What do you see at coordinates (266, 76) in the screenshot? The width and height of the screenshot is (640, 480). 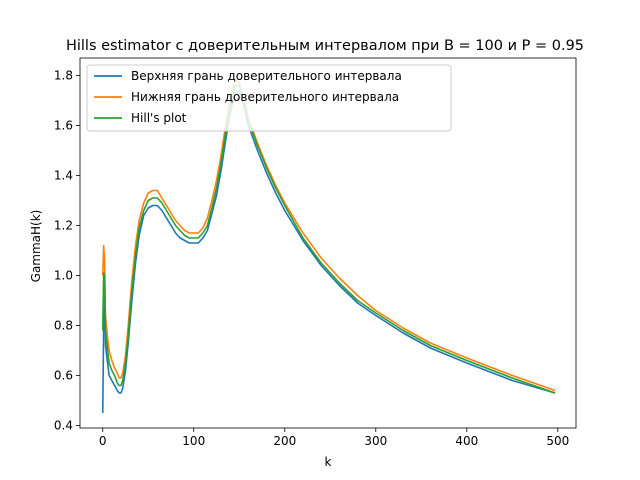 I see `legend-label-0: Верхняя грань доверительного интервала` at bounding box center [266, 76].